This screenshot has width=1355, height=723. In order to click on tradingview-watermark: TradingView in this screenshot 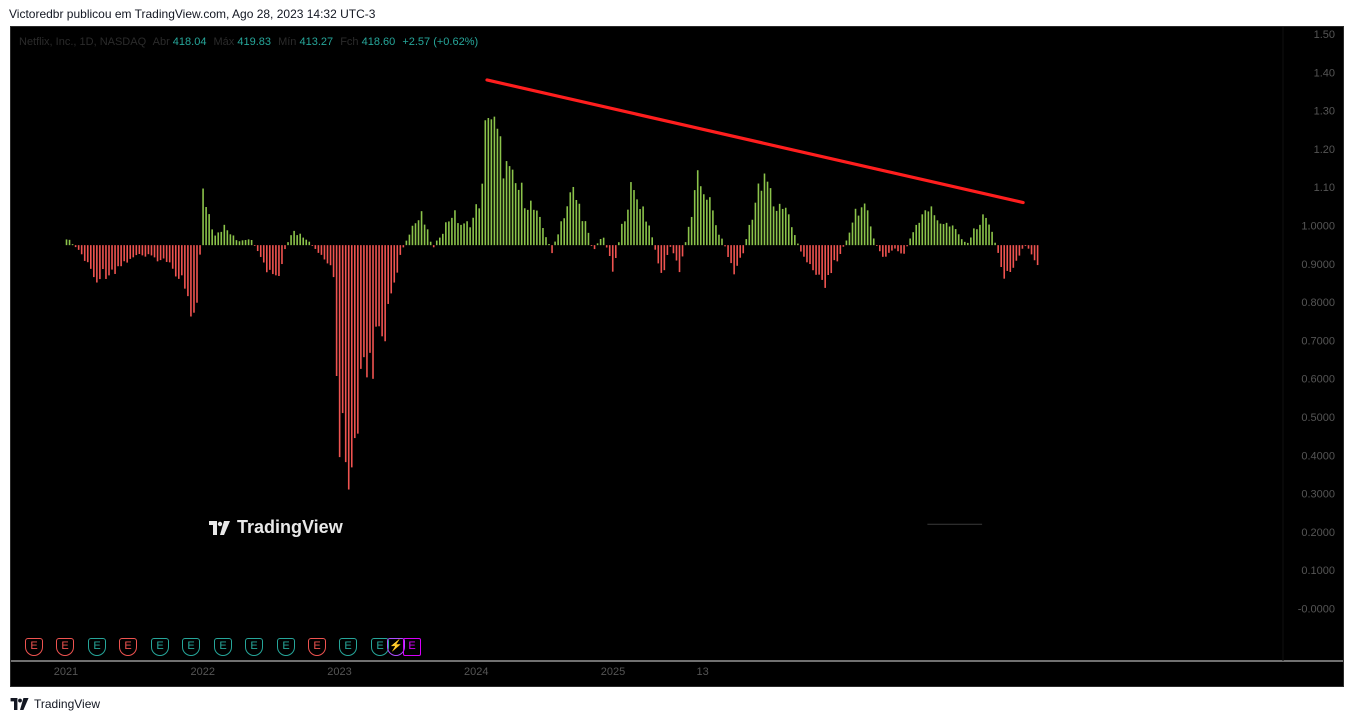, I will do `click(276, 527)`.